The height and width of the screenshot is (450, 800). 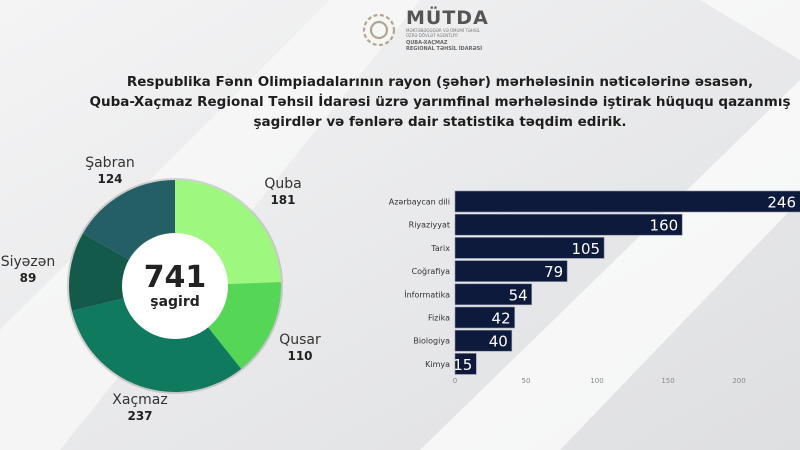 I want to click on donut-center: 741 şagird, so click(x=175, y=285).